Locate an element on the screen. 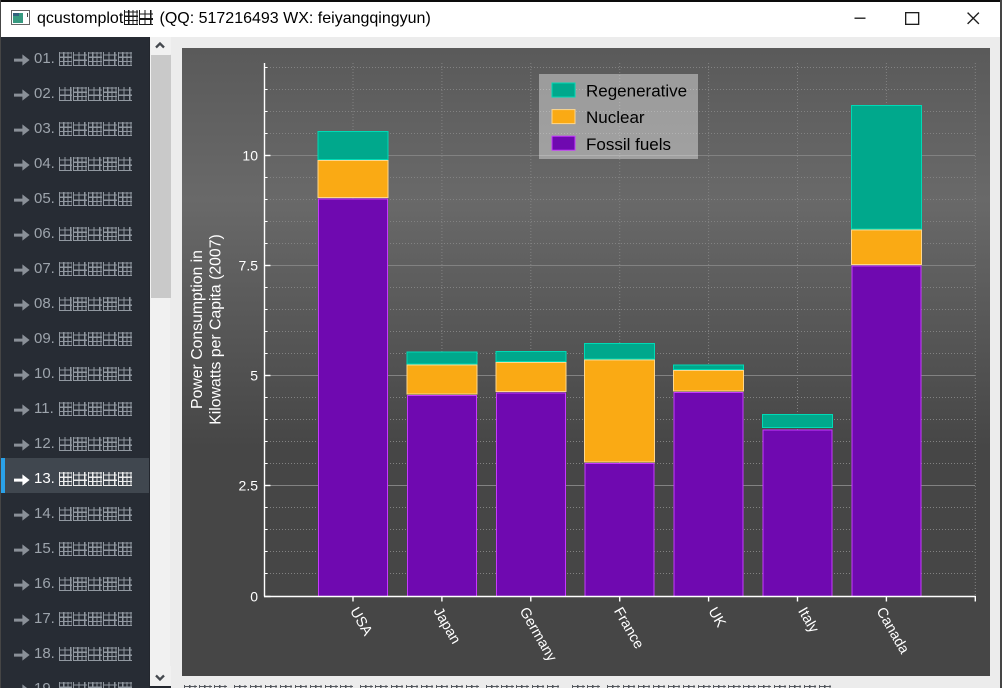  svg-text: 5 is located at coordinates (254, 376).